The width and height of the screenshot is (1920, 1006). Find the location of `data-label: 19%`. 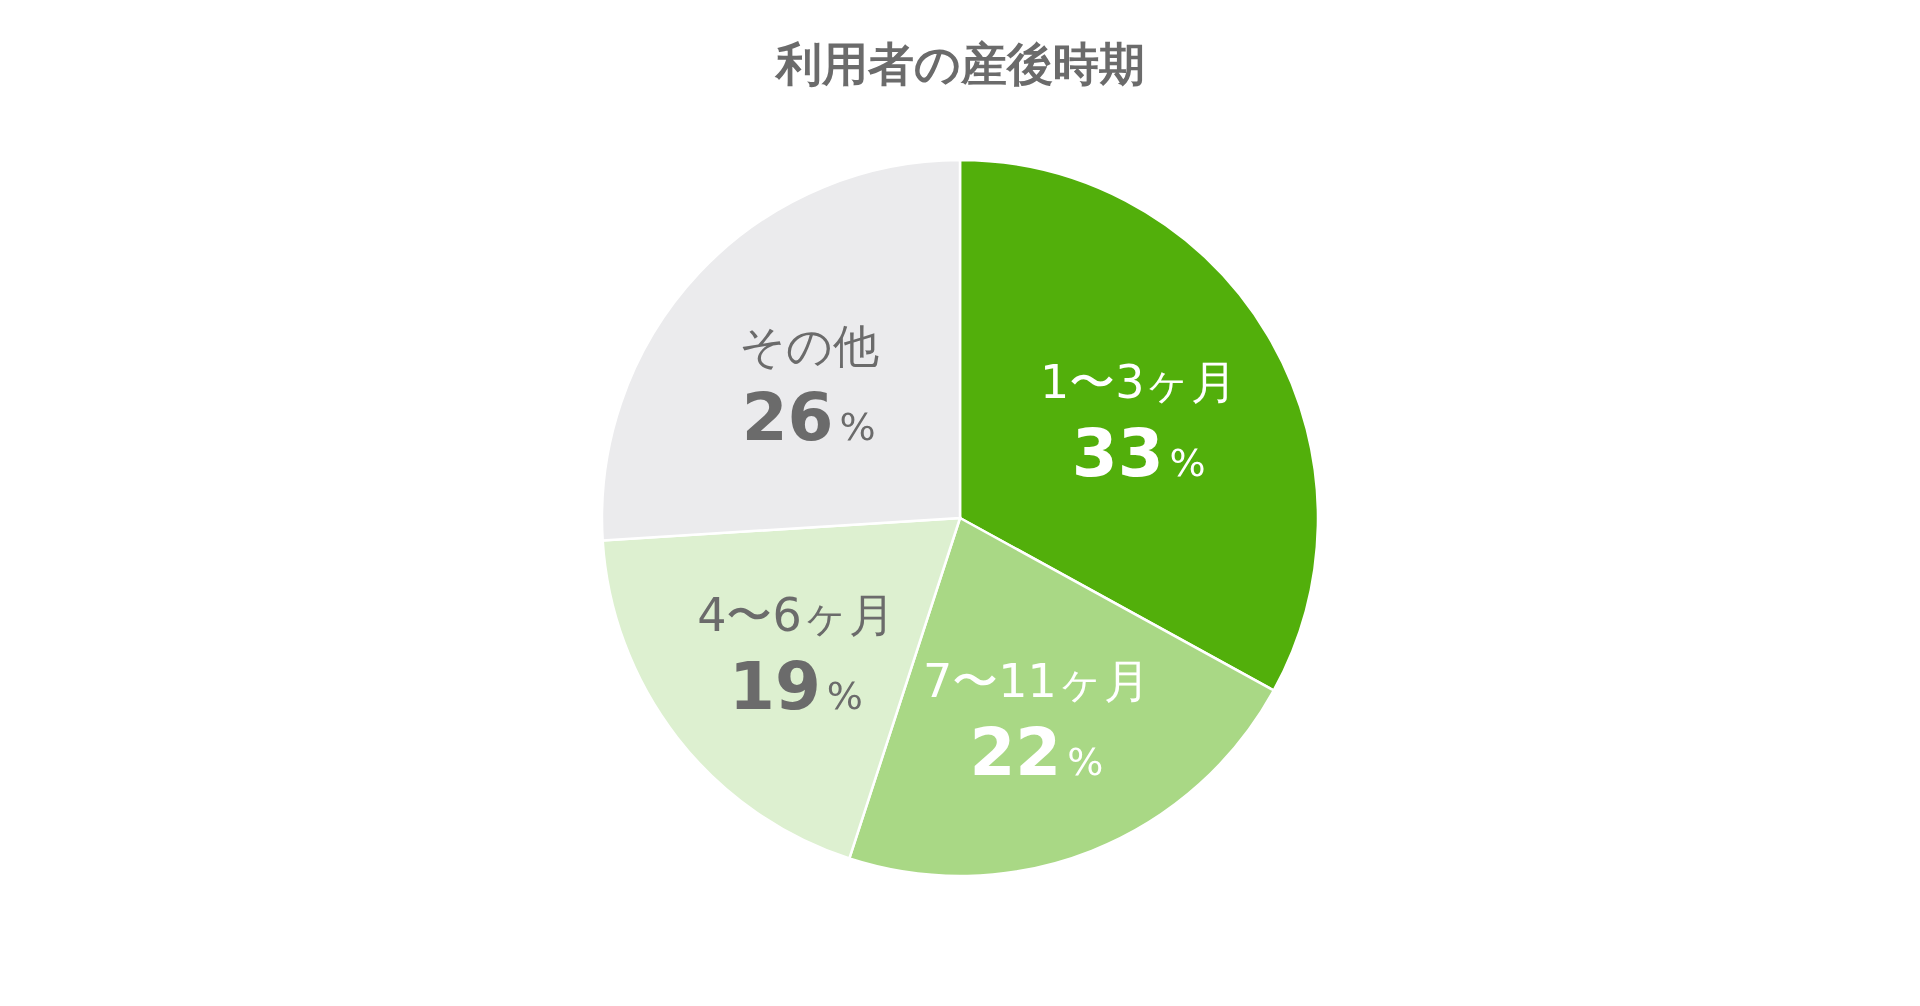

data-label: 19% is located at coordinates (795, 687).